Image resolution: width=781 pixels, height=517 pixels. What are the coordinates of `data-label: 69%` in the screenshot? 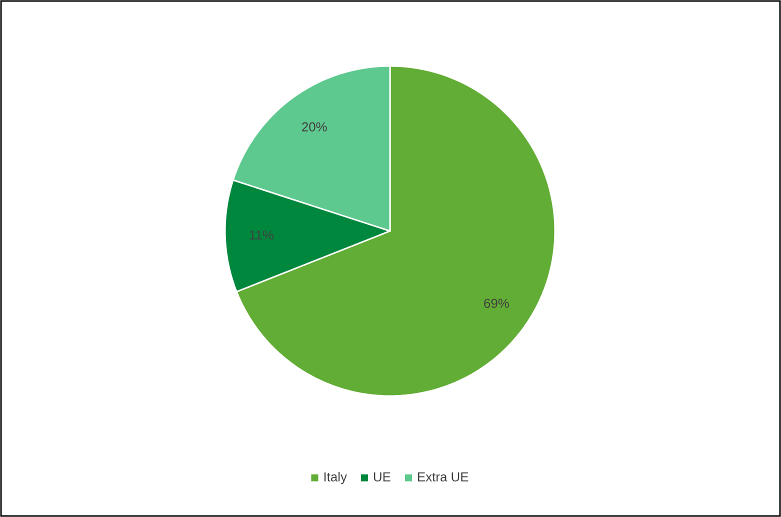 It's located at (496, 303).